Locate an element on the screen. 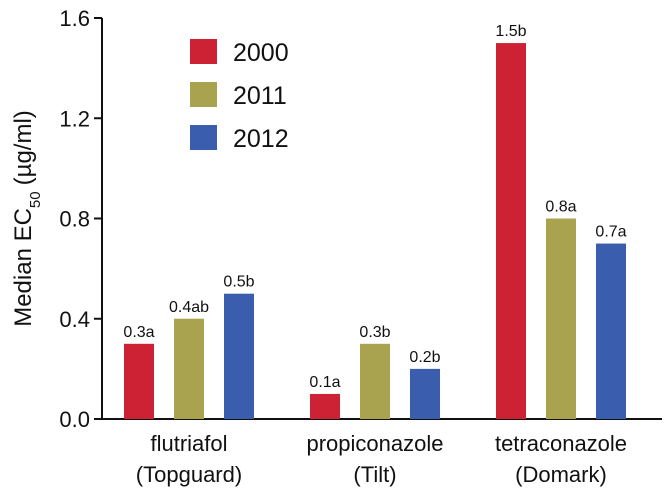 The height and width of the screenshot is (498, 666). y-tick-label: 1.2 is located at coordinates (74, 118).